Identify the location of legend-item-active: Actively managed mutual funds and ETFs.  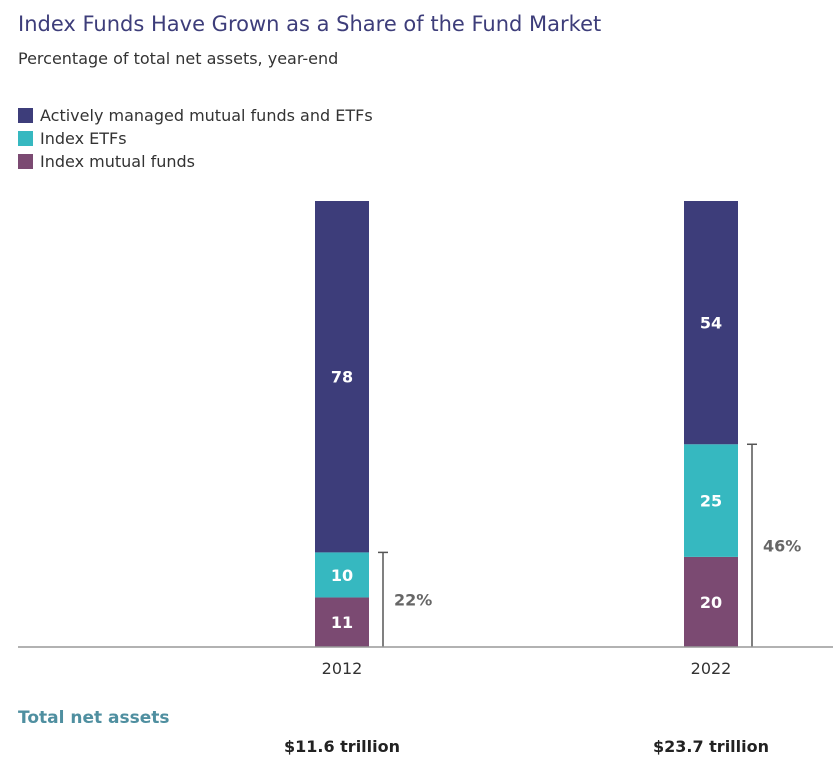
(195, 115).